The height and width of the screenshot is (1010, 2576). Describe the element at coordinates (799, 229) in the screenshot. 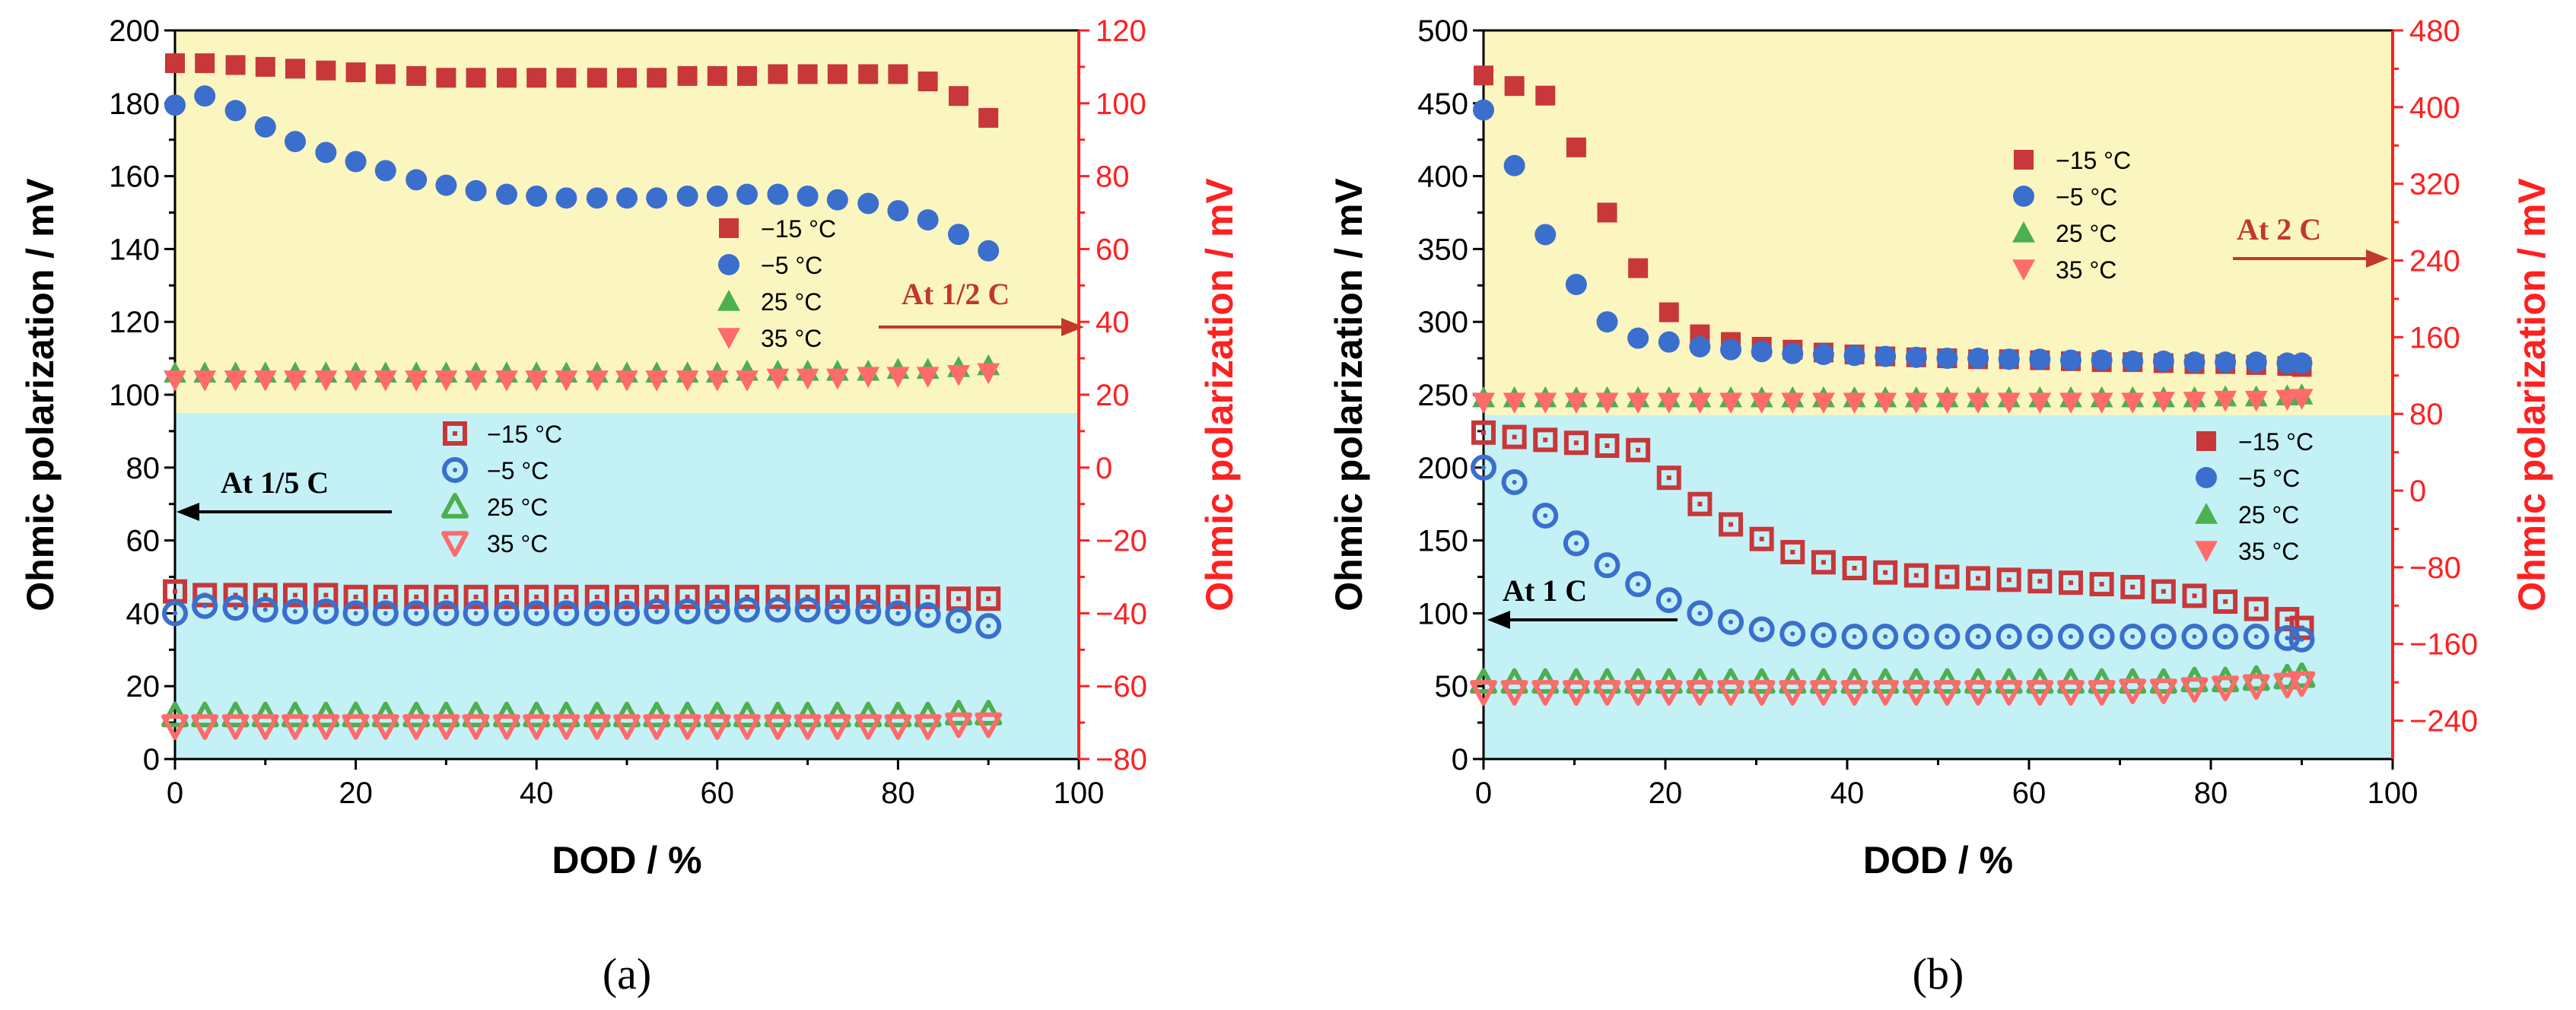

I see `legend-label: −15 °C` at that location.